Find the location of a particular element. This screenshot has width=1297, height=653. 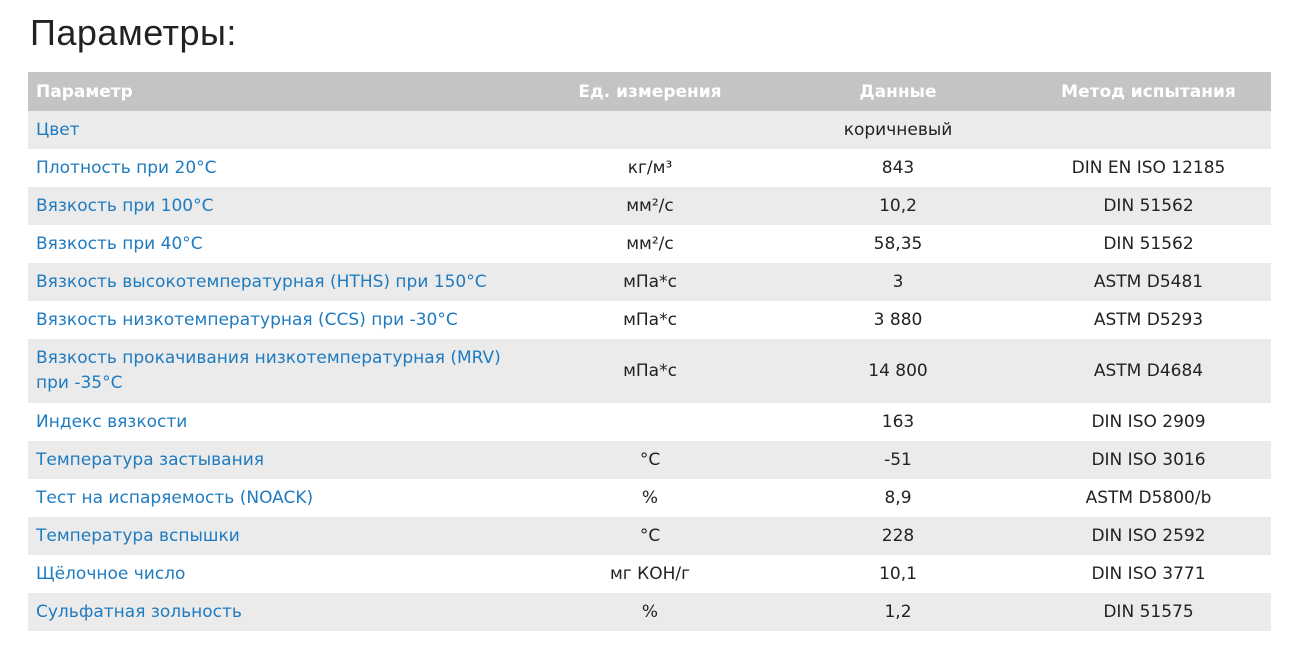

value: 58,35 is located at coordinates (898, 244).